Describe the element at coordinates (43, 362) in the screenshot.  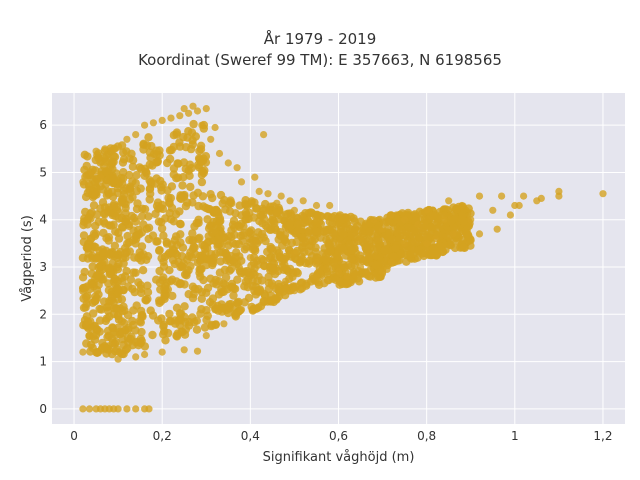
I see `y-tick-label: 1` at that location.